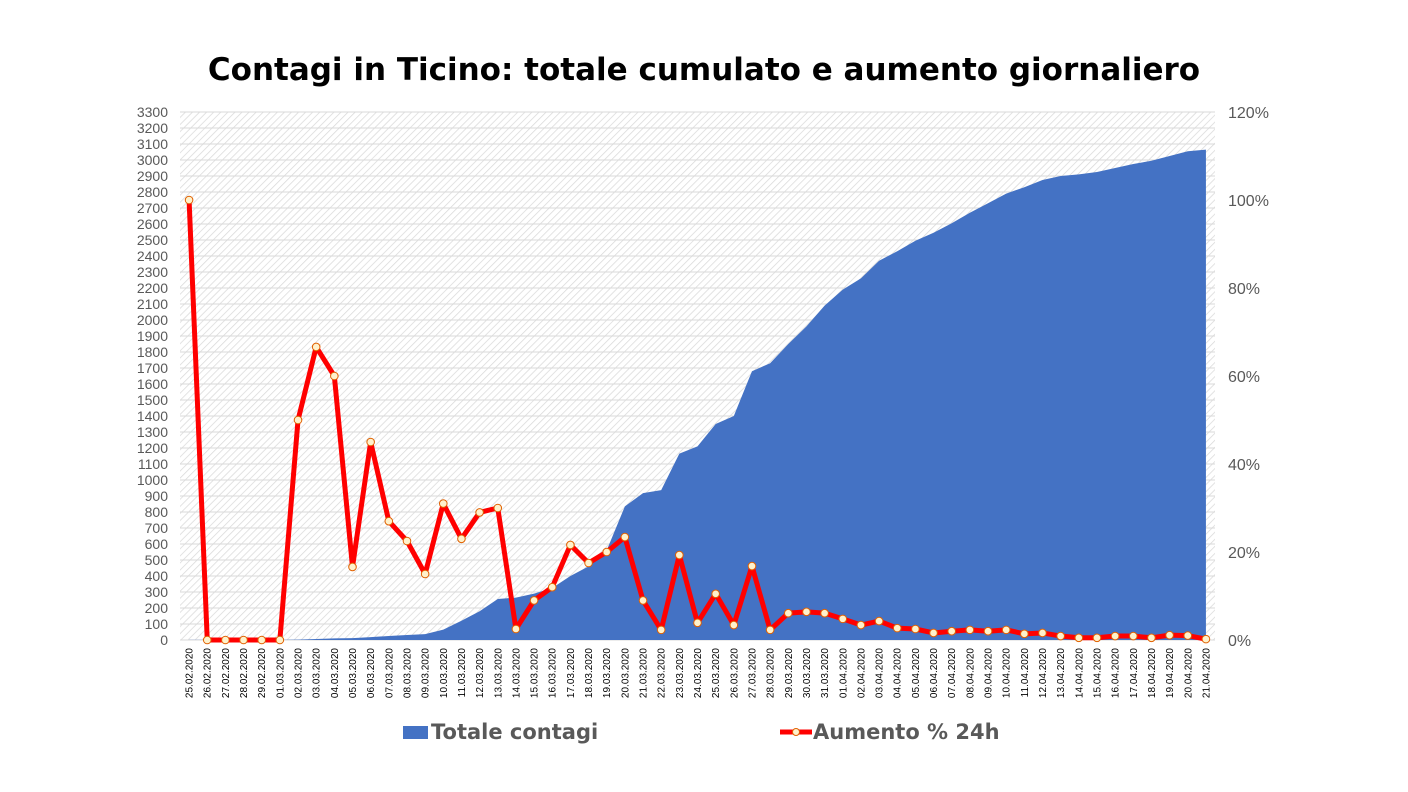 The width and height of the screenshot is (1408, 792). I want to click on legend-label: Aumento % 24h, so click(906, 732).